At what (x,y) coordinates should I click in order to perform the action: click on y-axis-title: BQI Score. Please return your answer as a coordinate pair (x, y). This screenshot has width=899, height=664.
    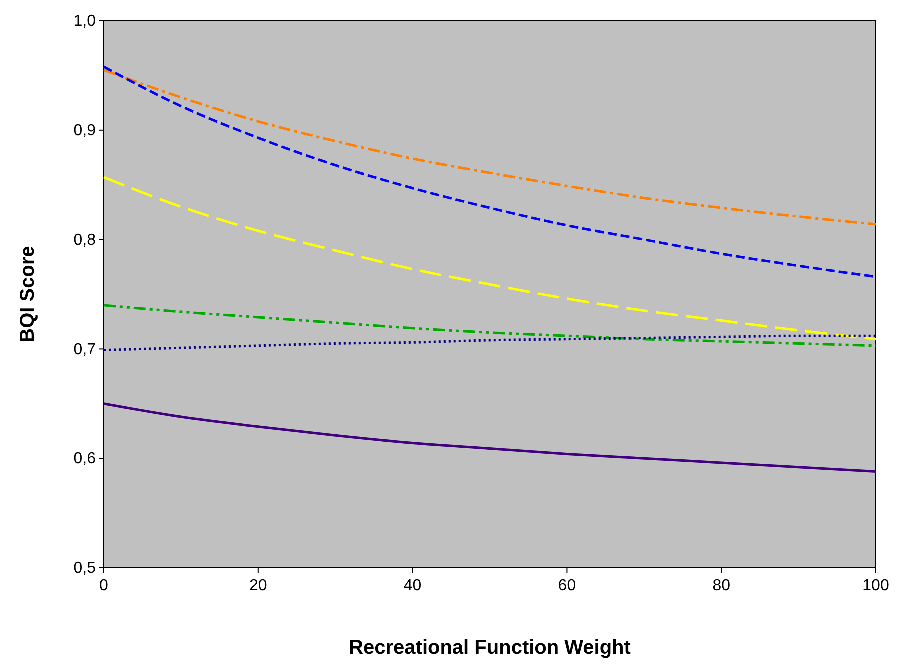
    Looking at the image, I should click on (28, 294).